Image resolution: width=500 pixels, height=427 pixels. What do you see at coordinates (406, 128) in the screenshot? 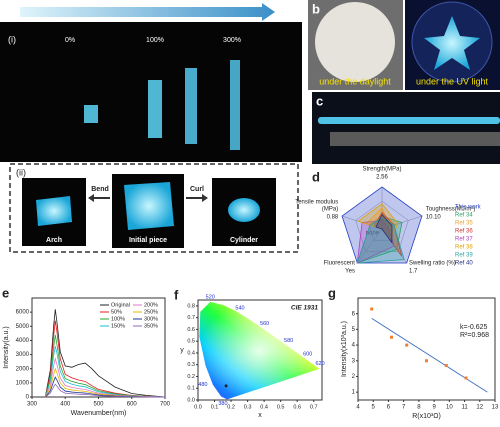
I see `panel-c: c` at bounding box center [406, 128].